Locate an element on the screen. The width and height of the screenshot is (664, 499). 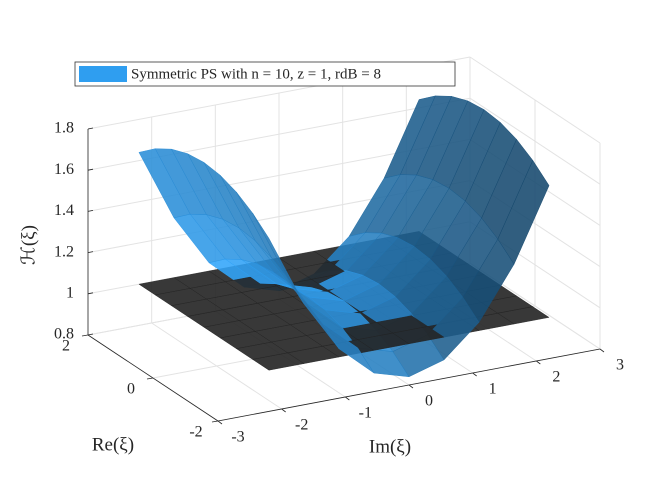
surface-patch is located at coordinates (278, 258).